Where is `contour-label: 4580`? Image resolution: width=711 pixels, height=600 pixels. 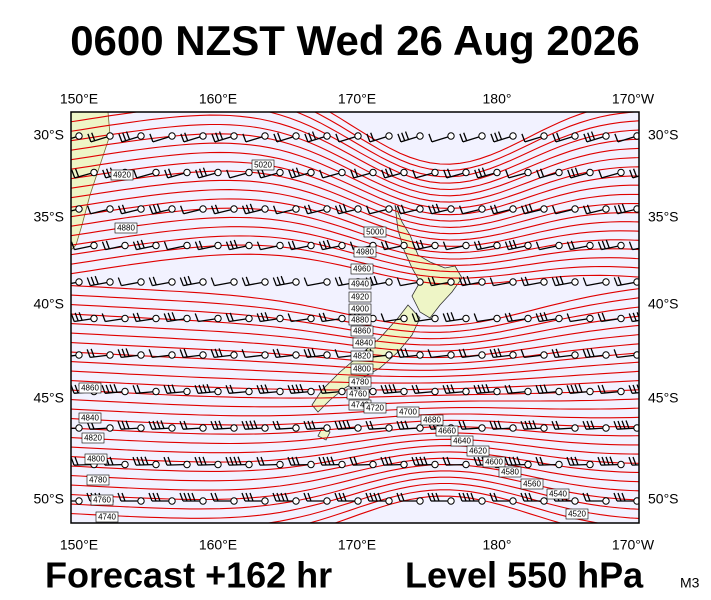
contour-label: 4580 is located at coordinates (510, 472).